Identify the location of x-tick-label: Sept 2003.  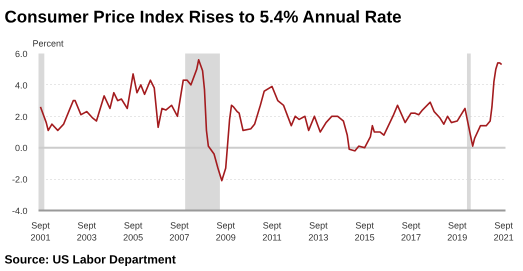
(86, 231).